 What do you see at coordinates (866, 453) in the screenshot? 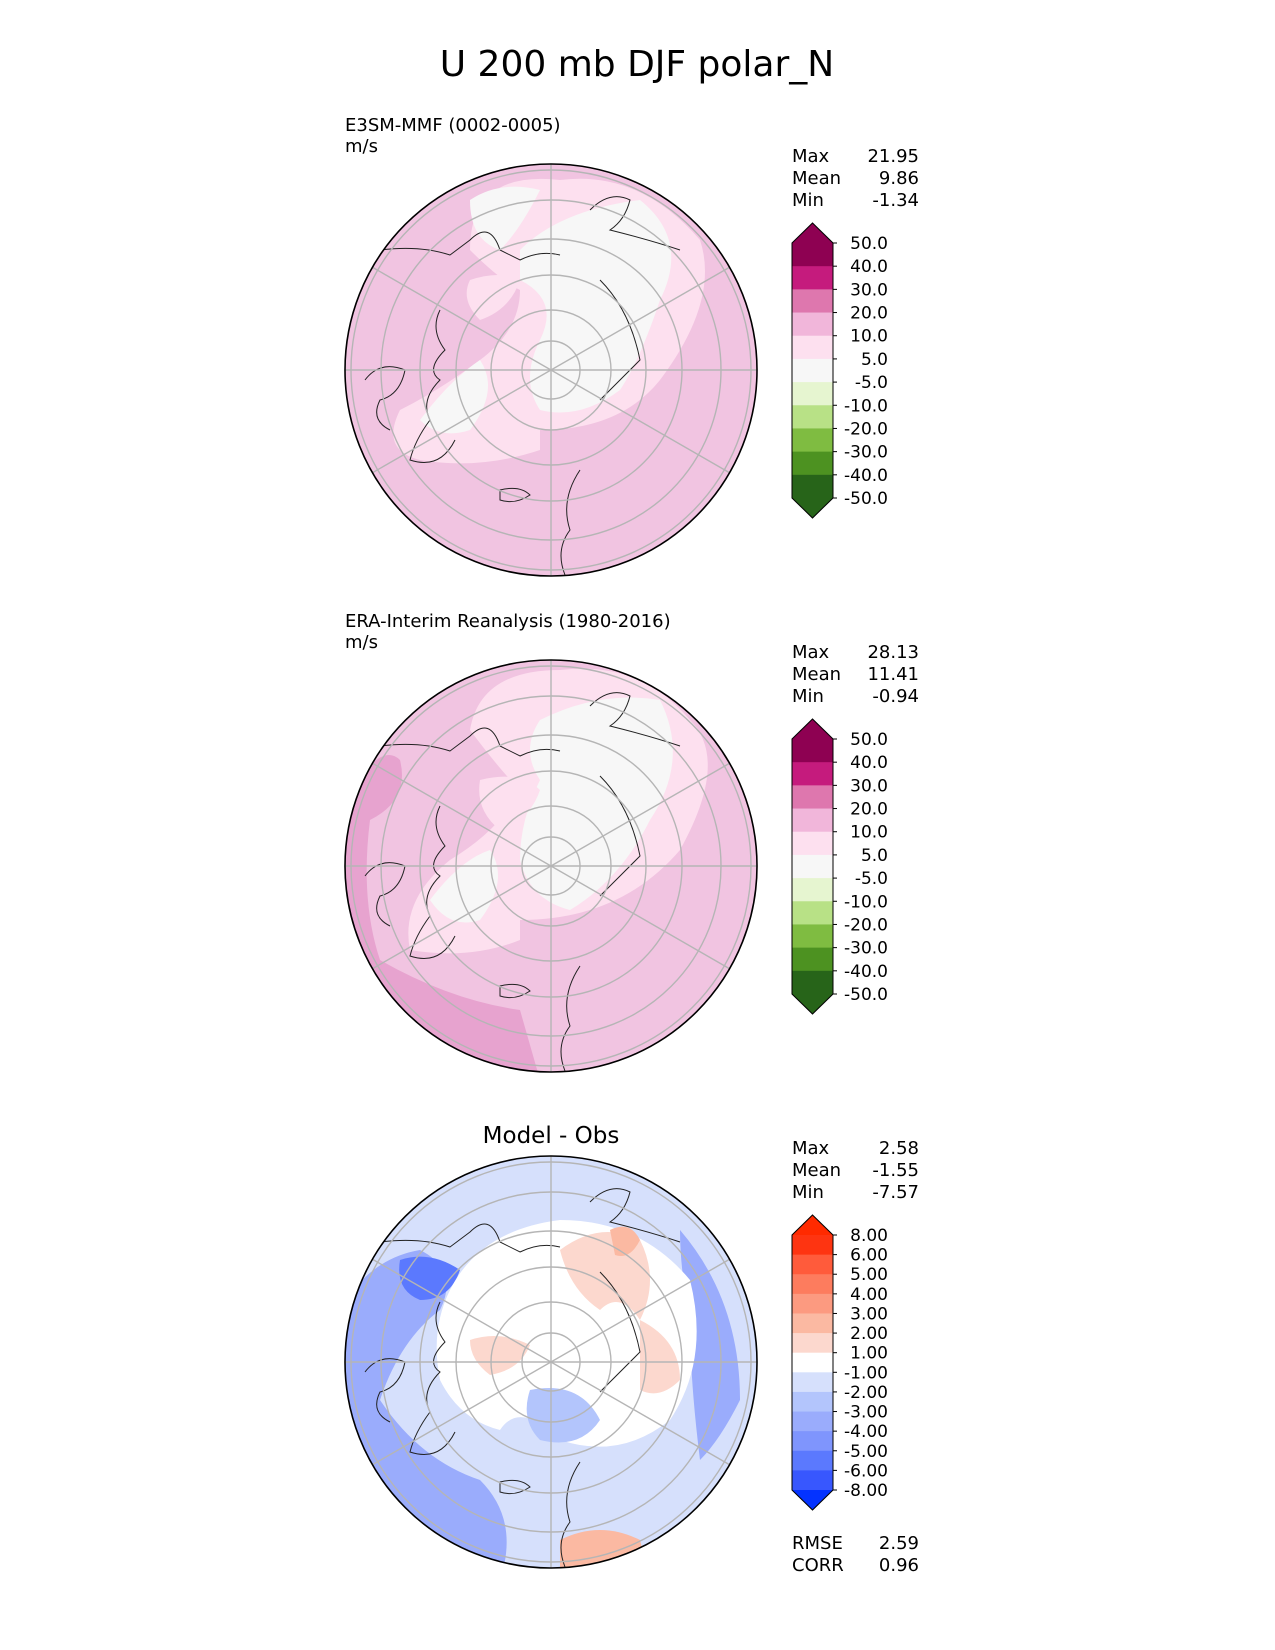
I see `colorbar-tick-label: -30.0` at bounding box center [866, 453].